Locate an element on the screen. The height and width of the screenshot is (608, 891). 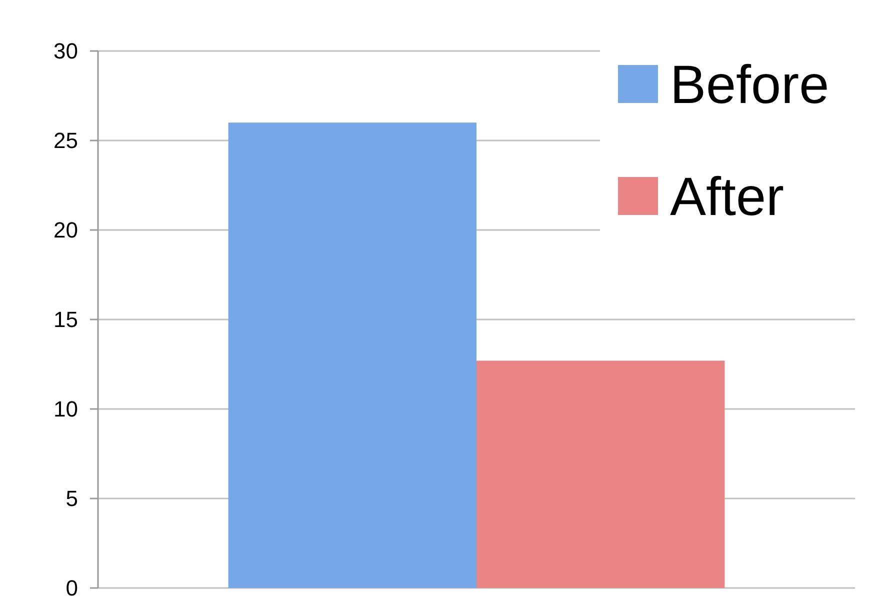
y-tick-label: 0 is located at coordinates (72, 588).